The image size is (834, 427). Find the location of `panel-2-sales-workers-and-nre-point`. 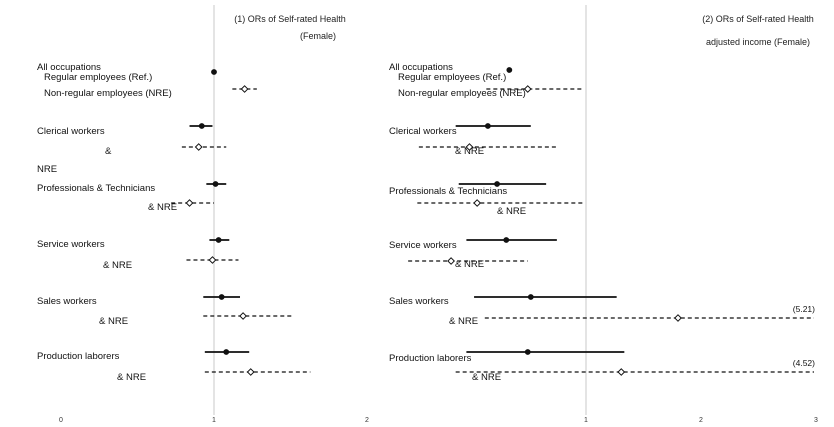

panel-2-sales-workers-and-nre-point is located at coordinates (678, 318).